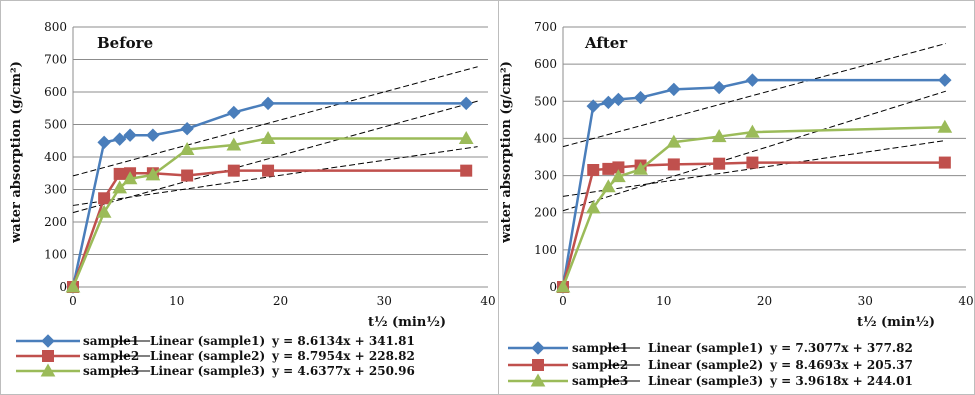 The height and width of the screenshot is (395, 975). What do you see at coordinates (841, 348) in the screenshot?
I see `legend-trend-equation: y = 7.3077x + 377.82` at bounding box center [841, 348].